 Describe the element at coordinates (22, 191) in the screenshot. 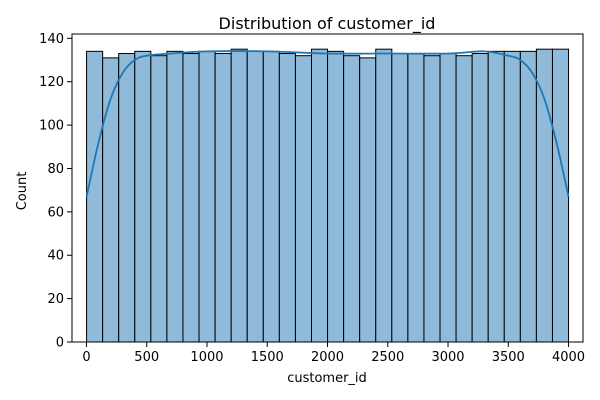

I see `y-axis-label: Count` at that location.